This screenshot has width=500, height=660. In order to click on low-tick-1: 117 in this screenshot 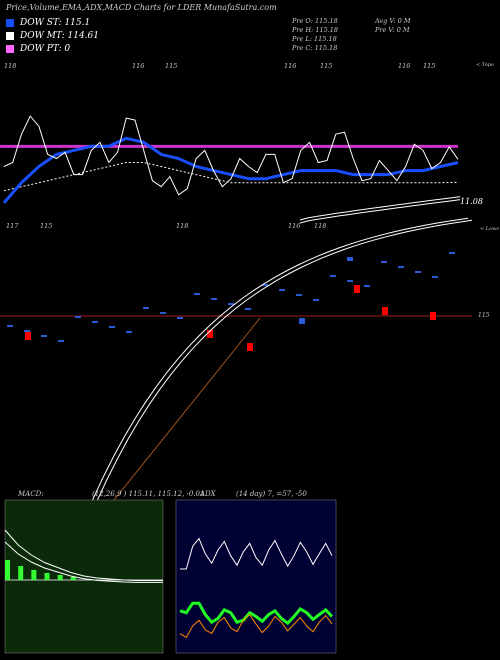, I will do `click(12, 226)`.